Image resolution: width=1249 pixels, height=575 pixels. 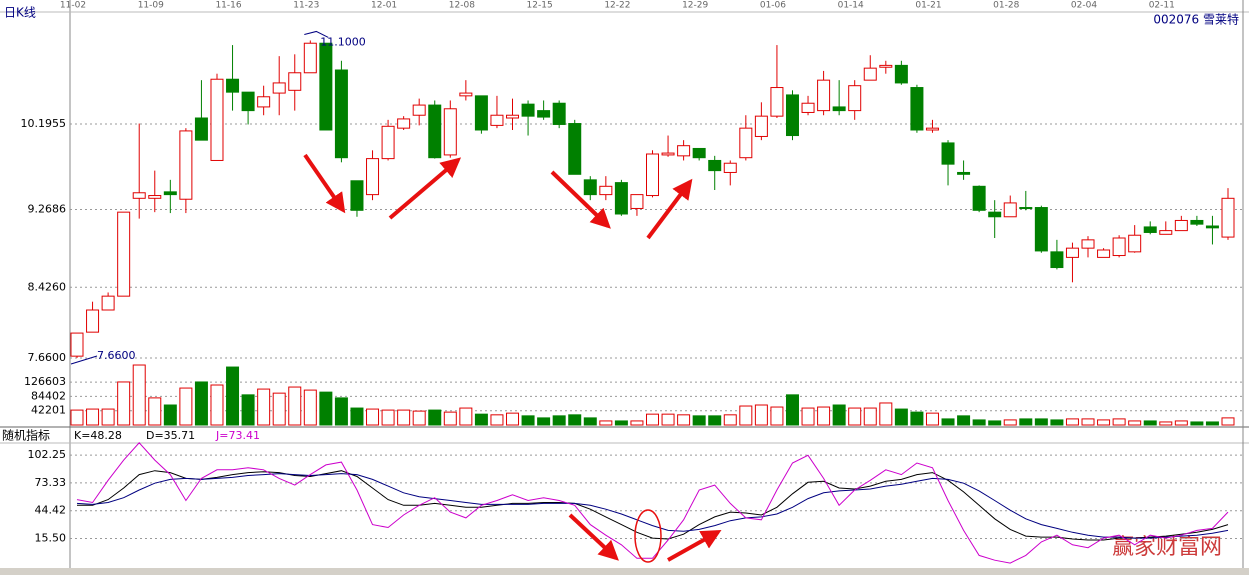 What do you see at coordinates (73, 6) in the screenshot?
I see `x-tick-label: 11-02` at bounding box center [73, 6].